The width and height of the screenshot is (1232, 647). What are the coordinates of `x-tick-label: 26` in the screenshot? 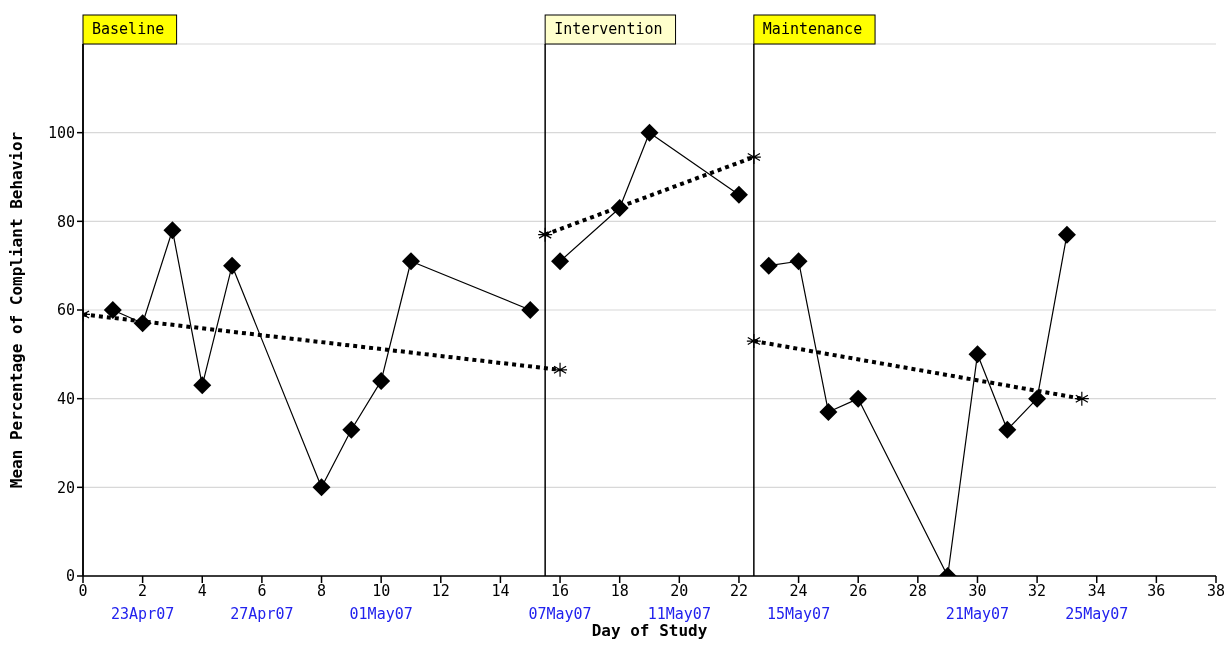 It's located at (858, 590).